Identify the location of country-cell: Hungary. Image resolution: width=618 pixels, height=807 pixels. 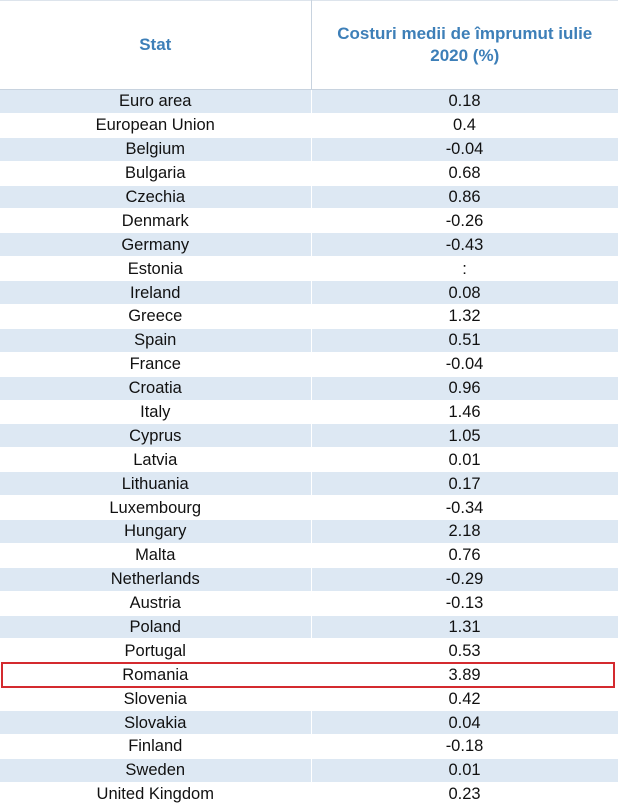
(156, 531).